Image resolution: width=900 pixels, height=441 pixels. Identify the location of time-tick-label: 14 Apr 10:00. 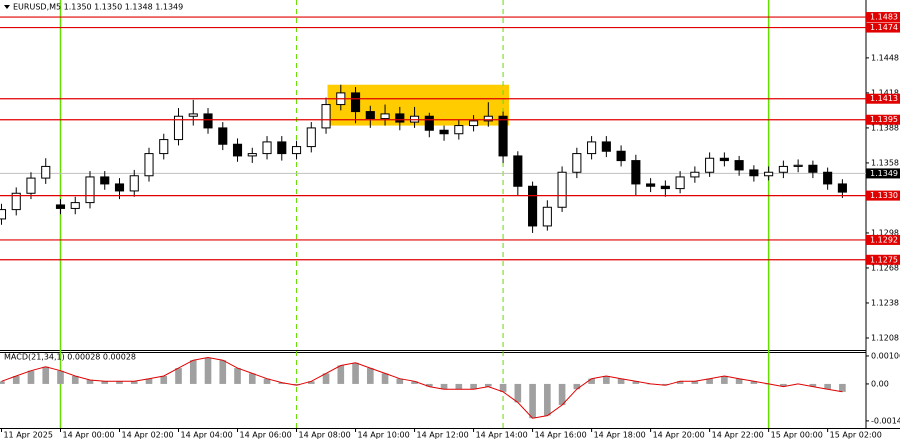
(384, 435).